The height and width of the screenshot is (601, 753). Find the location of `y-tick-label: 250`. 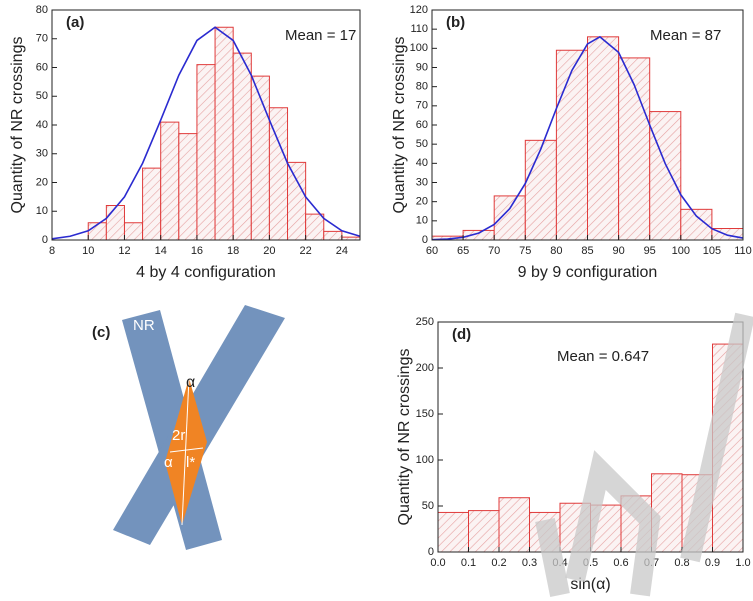

y-tick-label: 250 is located at coordinates (425, 322).